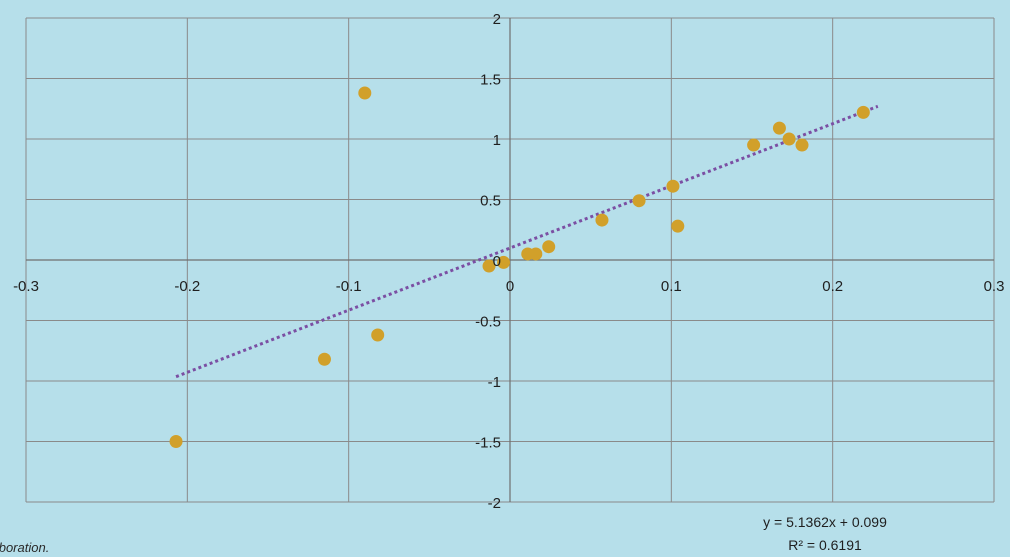 This screenshot has width=1010, height=557. I want to click on trendline-equation: y = 5.1362x + 0.099, so click(825, 522).